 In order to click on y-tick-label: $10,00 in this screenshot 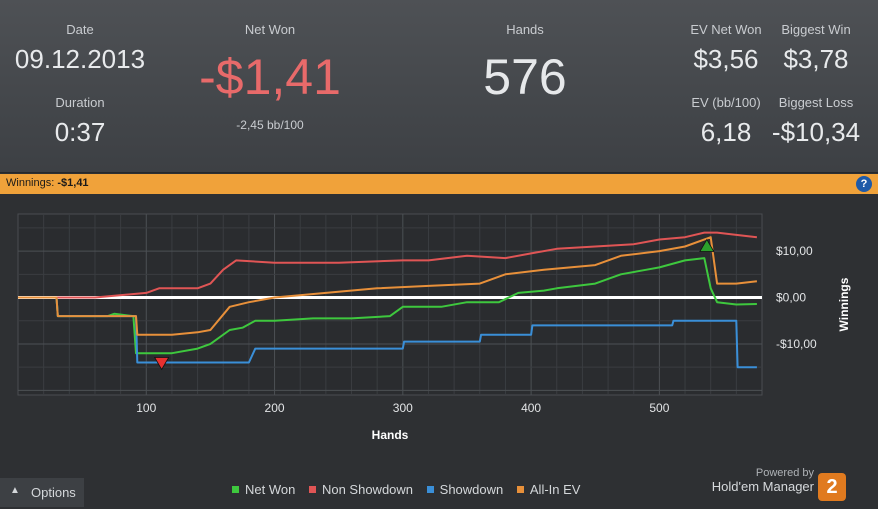, I will do `click(794, 251)`.